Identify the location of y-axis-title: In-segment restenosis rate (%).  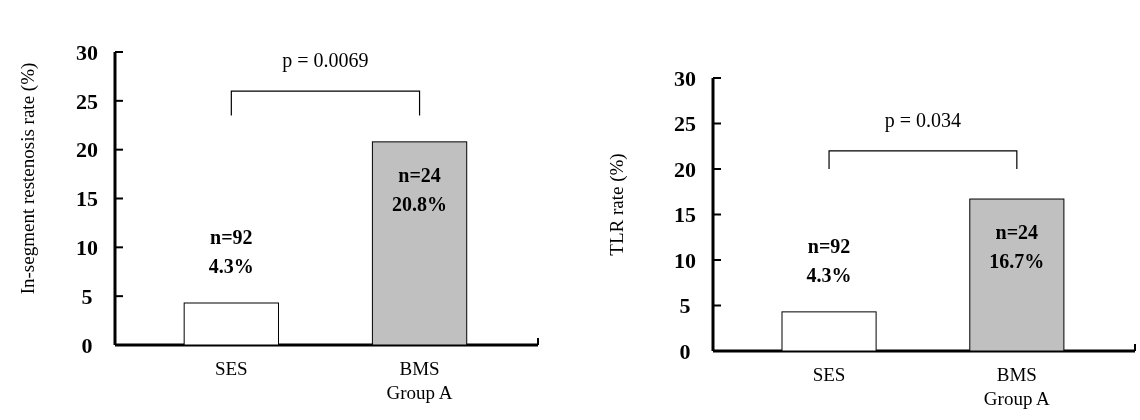
(28, 178).